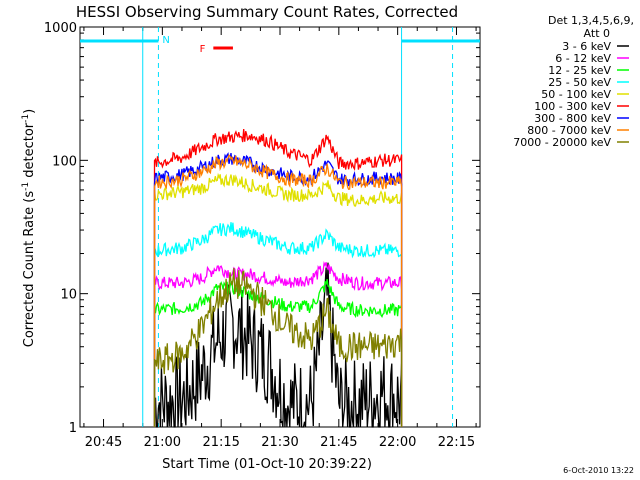 Image resolution: width=640 pixels, height=480 pixels. I want to click on legend-header-line-1: Det 1,3,4,5,6,9,, so click(591, 20).